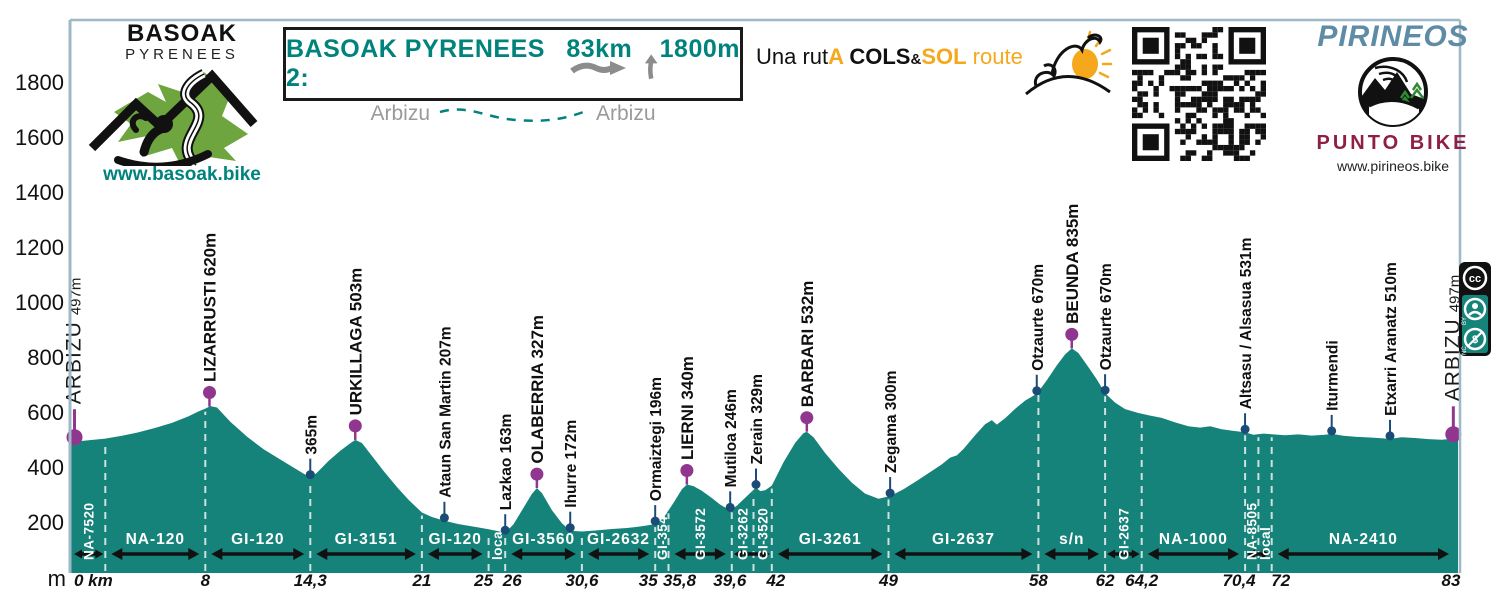 This screenshot has height=600, width=1500. I want to click on cc-license-badge: cc BY $ NC, so click(1475, 309).